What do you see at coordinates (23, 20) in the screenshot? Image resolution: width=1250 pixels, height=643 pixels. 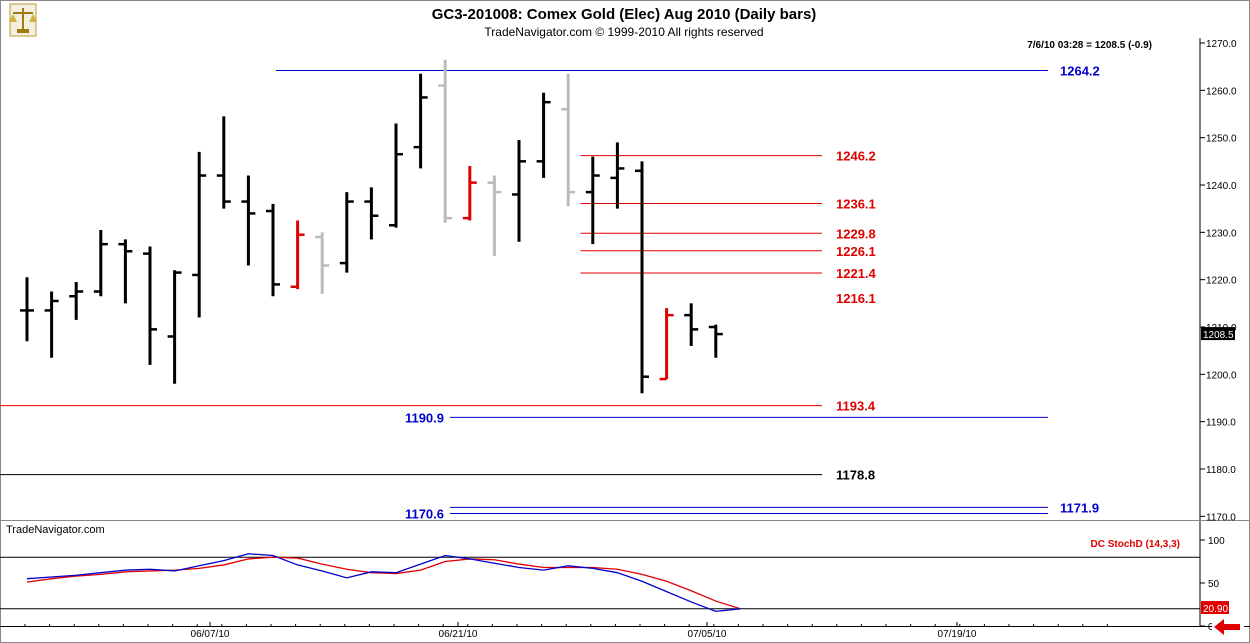 I see `scales-logo-icon` at bounding box center [23, 20].